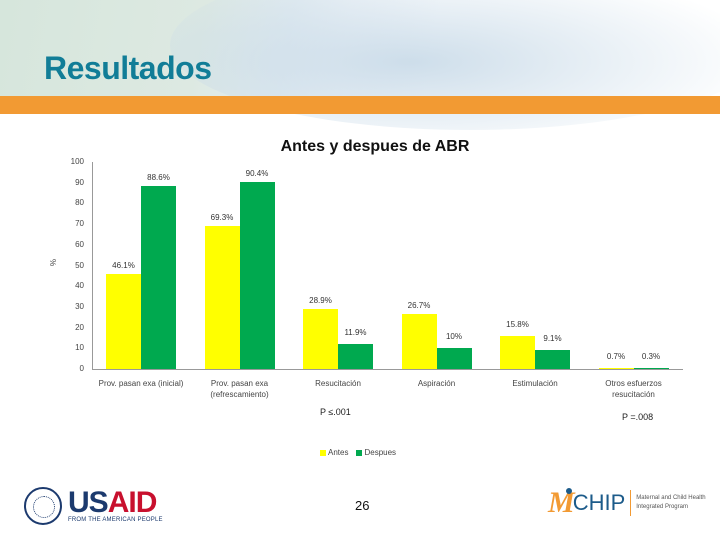 Image resolution: width=720 pixels, height=540 pixels. Describe the element at coordinates (115, 520) in the screenshot. I see `usaid-tagline: FROM THE AMERICAN PEOPLE` at that location.